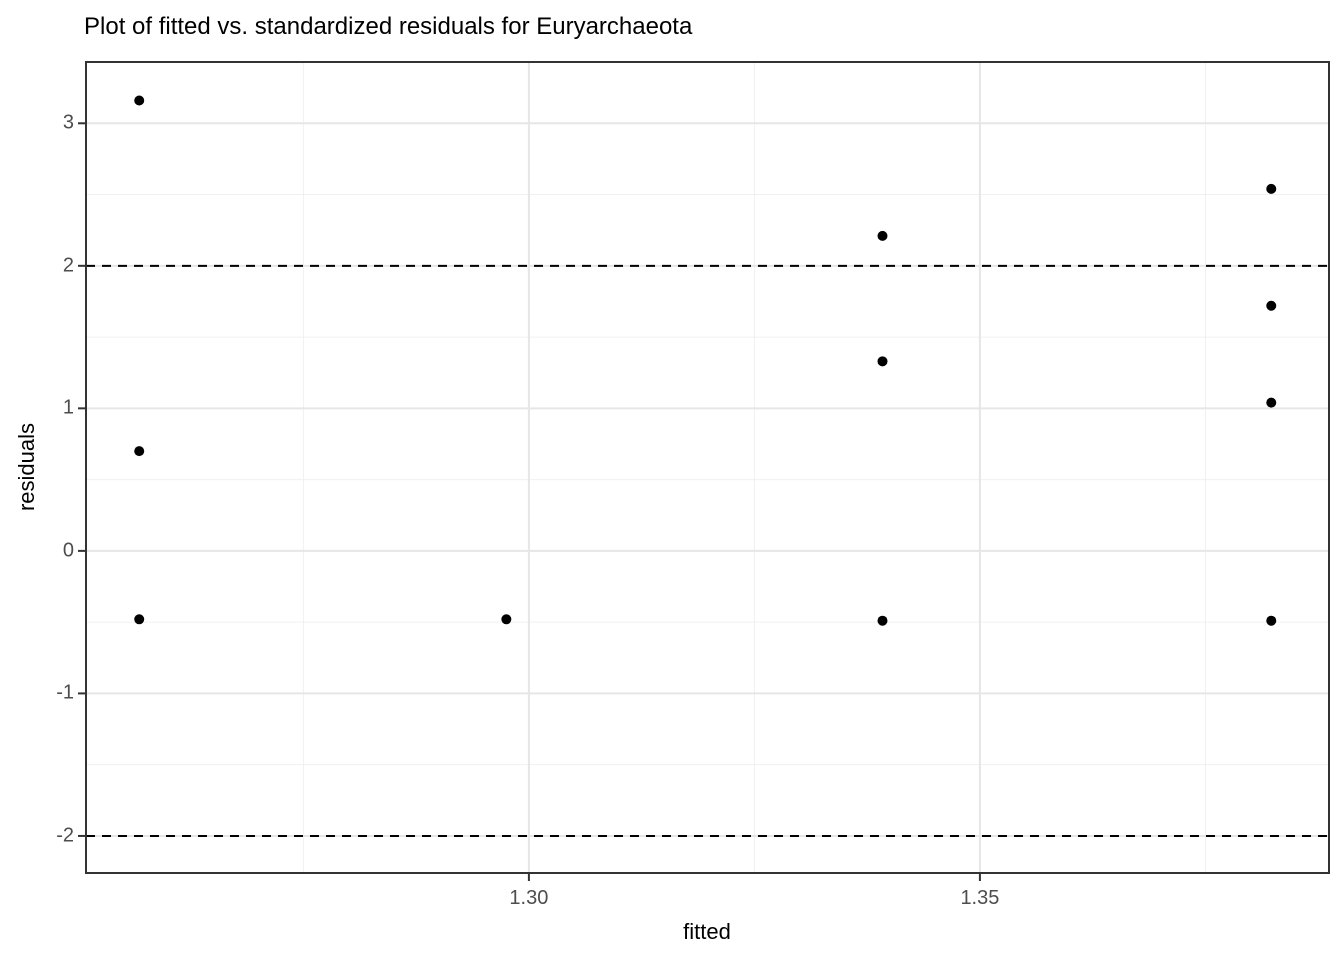 The width and height of the screenshot is (1344, 960). What do you see at coordinates (68, 122) in the screenshot?
I see `y-tick-label: 3` at bounding box center [68, 122].